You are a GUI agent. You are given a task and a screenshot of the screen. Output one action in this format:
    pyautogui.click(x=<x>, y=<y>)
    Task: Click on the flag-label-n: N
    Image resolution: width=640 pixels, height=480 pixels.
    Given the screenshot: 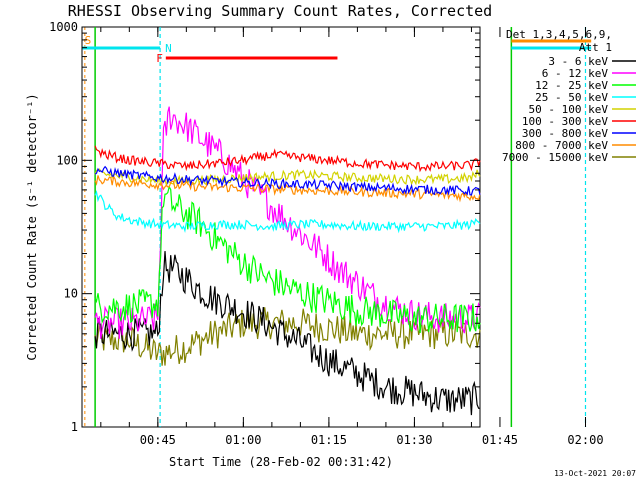 What is the action you would take?
    pyautogui.click(x=168, y=48)
    